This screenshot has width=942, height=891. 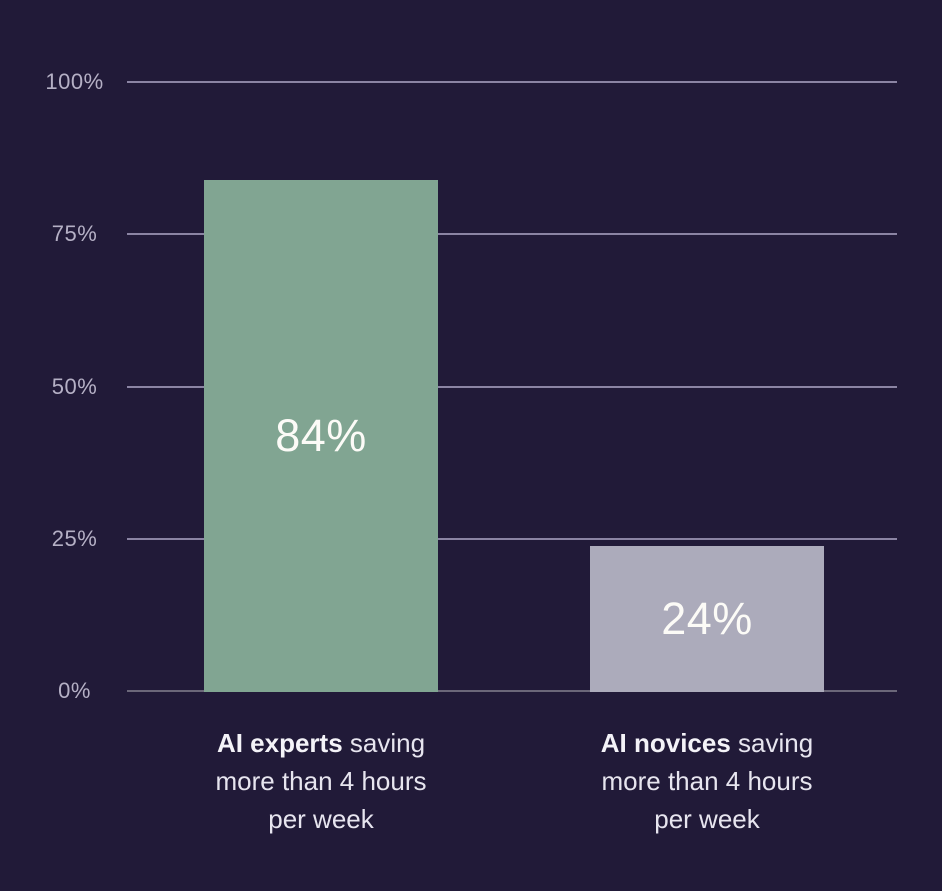 I want to click on y-tick-label-25: 25%, so click(x=74, y=538).